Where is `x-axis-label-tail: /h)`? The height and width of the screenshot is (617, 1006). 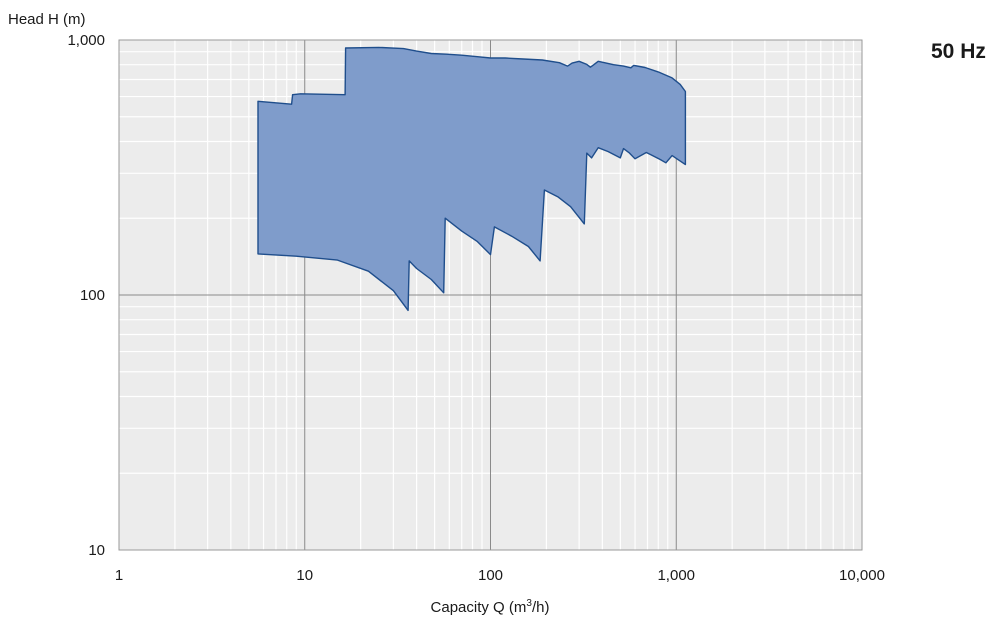
x-axis-label-tail: /h) is located at coordinates (541, 607).